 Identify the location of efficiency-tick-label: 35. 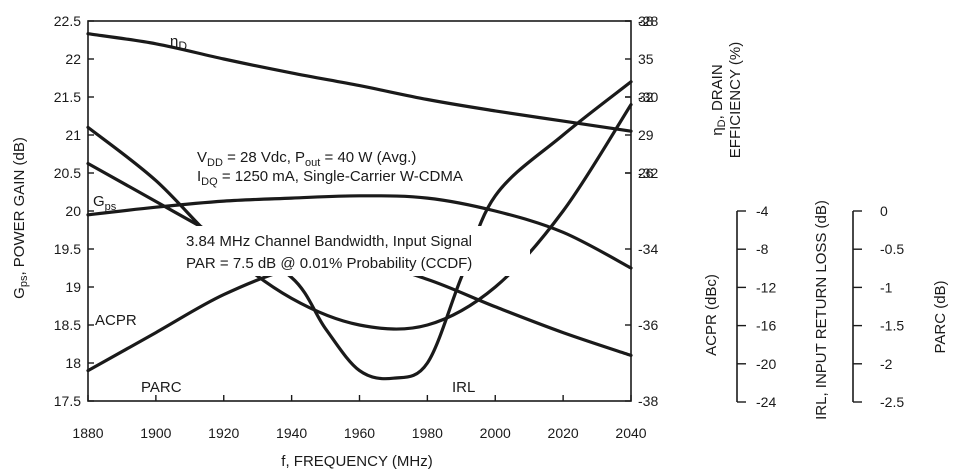
(646, 59).